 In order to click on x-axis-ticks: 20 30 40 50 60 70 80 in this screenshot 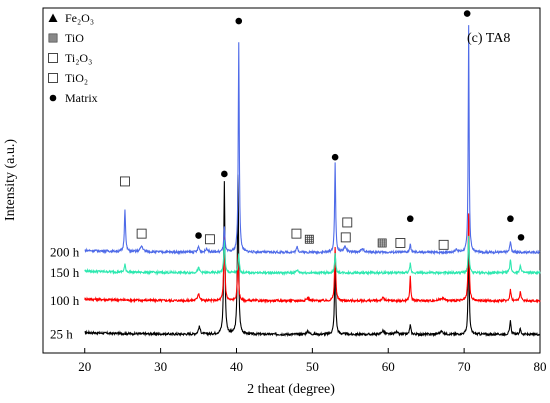, I will do `click(312, 361)`.